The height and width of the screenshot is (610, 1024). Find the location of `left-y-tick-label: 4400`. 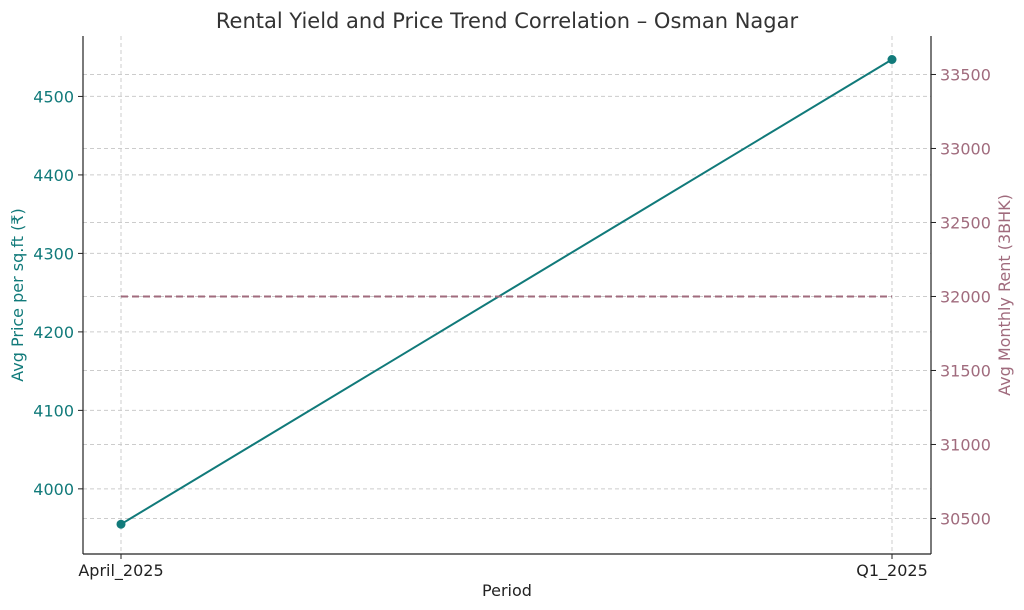

left-y-tick-label: 4400 is located at coordinates (53, 175).